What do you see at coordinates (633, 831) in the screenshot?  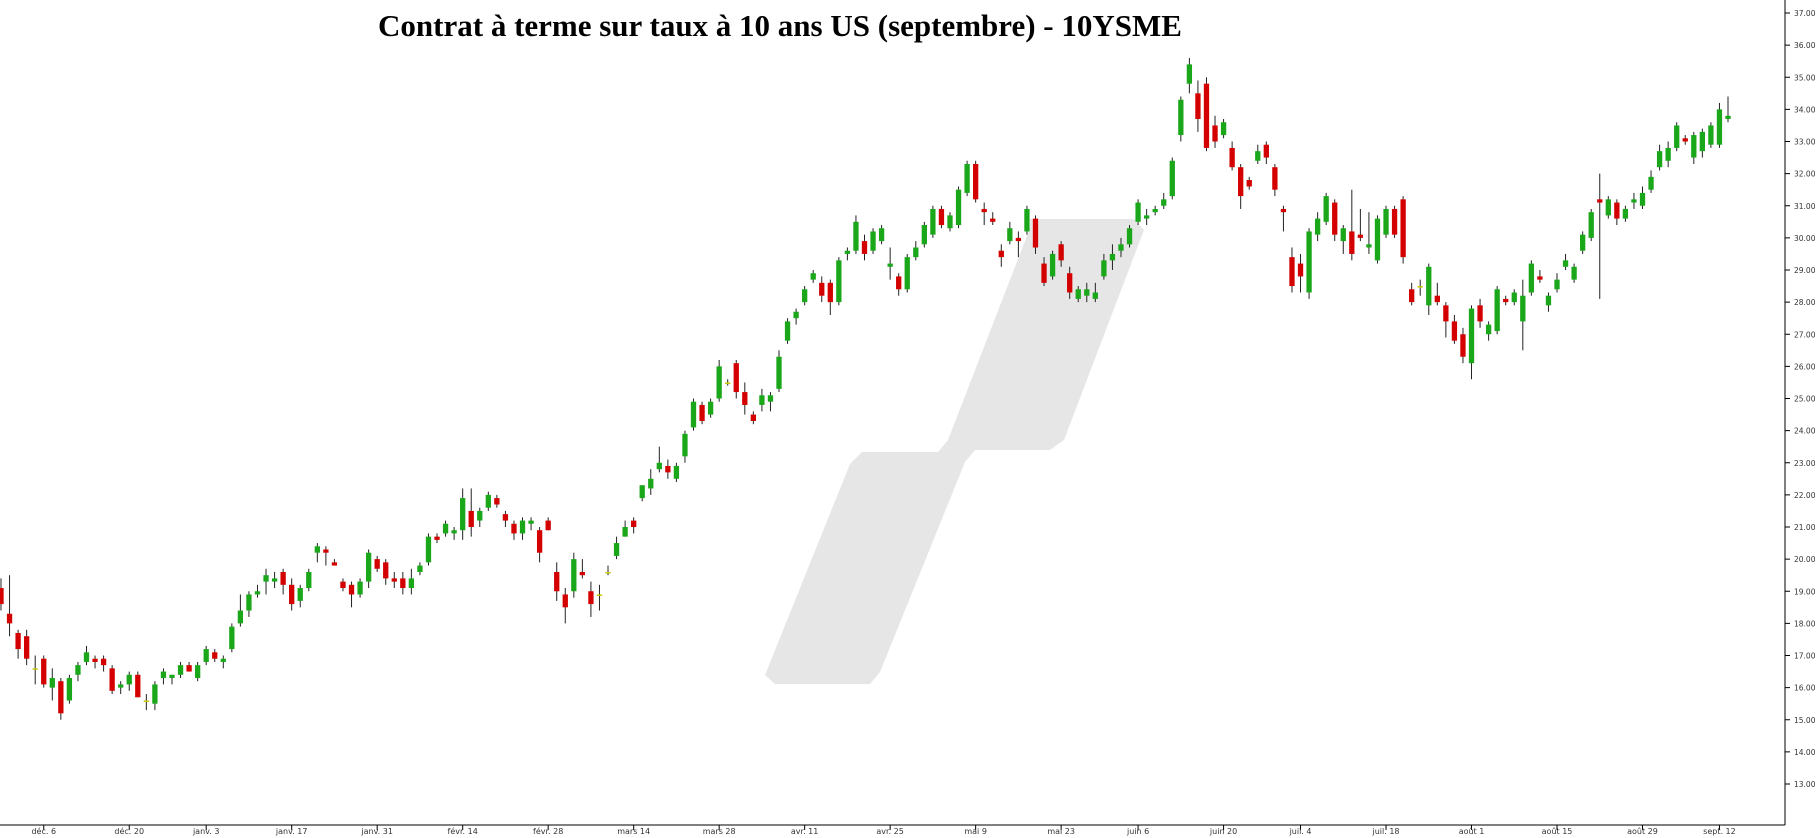 I see `x-tick-label: mars 14` at bounding box center [633, 831].